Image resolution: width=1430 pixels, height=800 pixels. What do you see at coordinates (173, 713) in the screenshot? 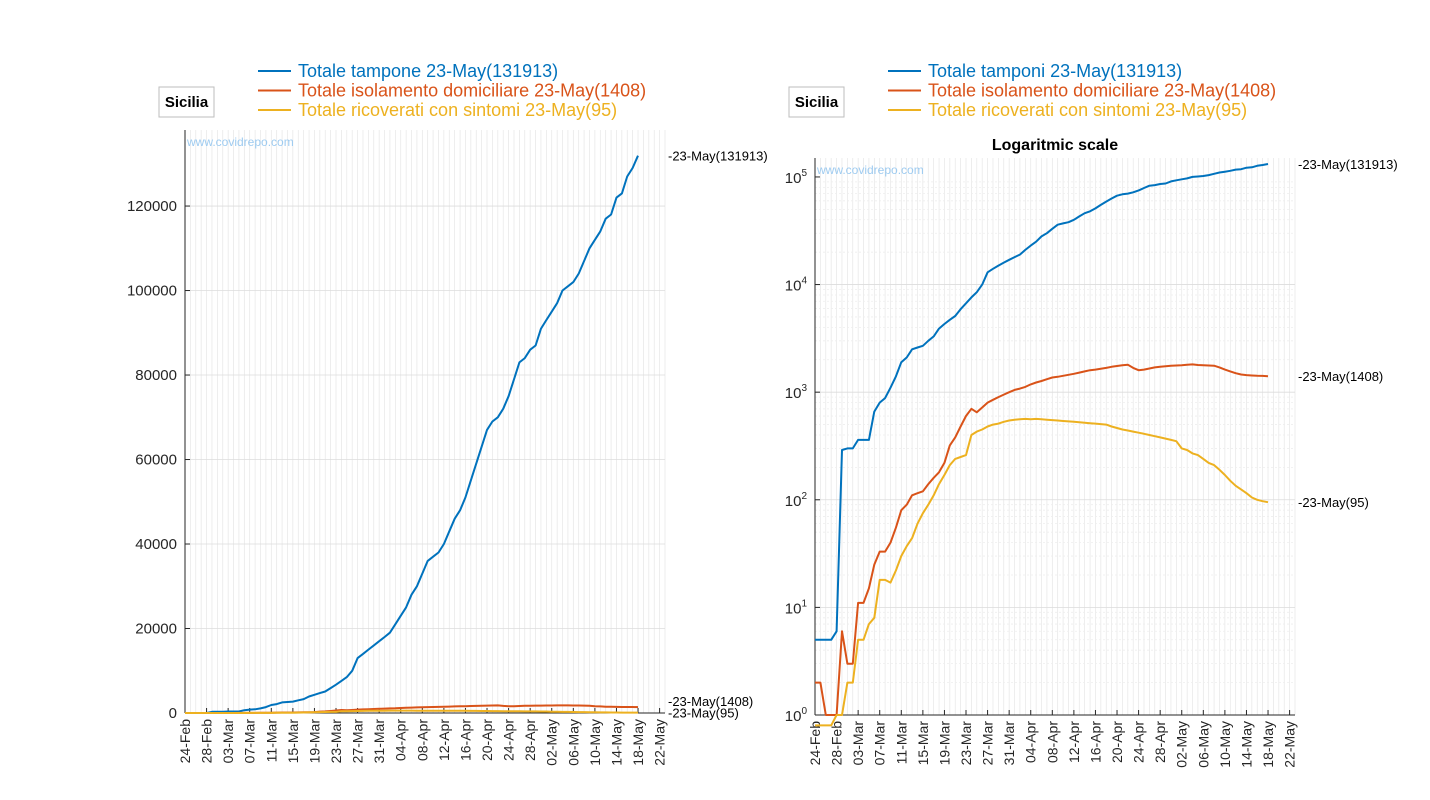
I see `y-tick-label: 0` at bounding box center [173, 713].